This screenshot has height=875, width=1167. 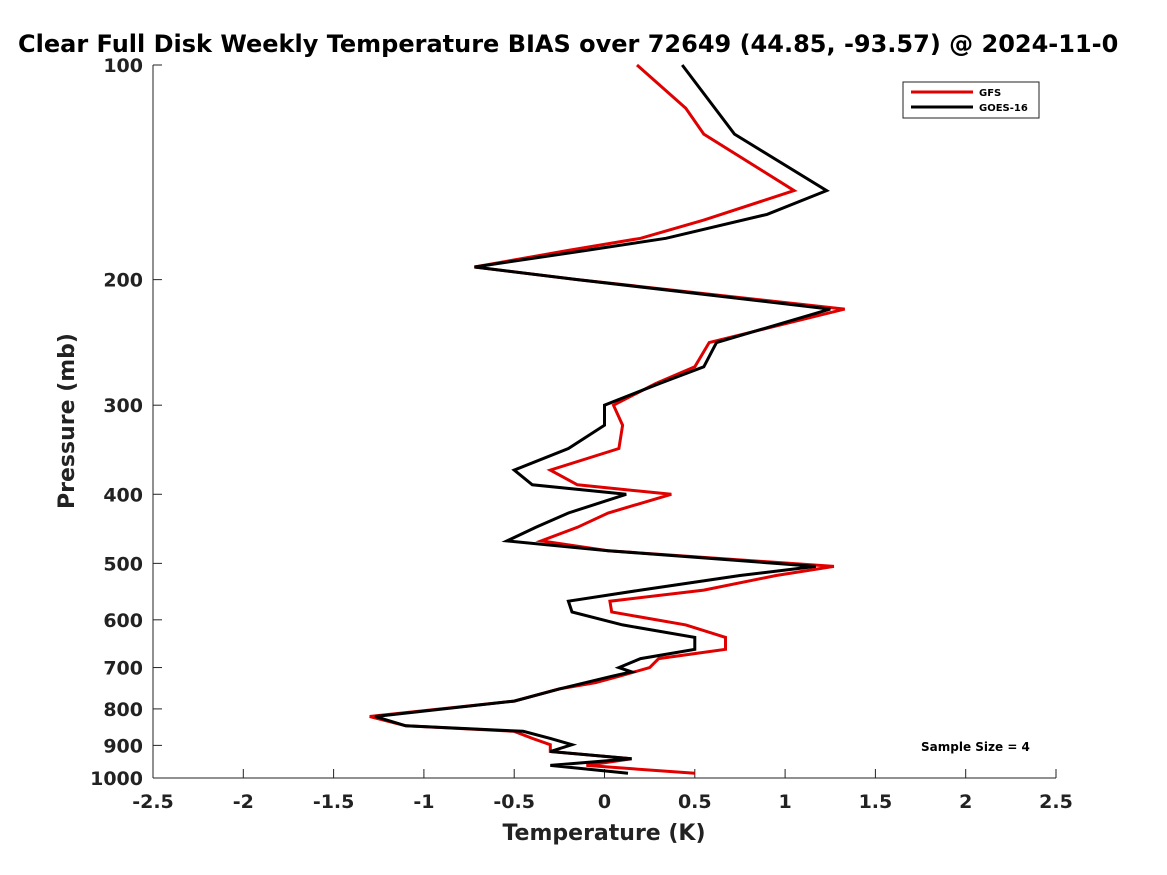 I want to click on sample-size-annotation: Sample Size = 4, so click(x=975, y=747).